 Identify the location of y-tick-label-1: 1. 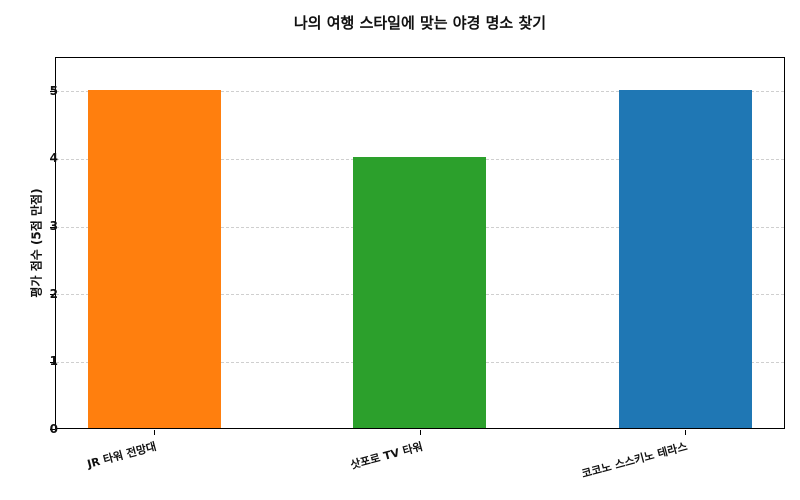
(53, 361).